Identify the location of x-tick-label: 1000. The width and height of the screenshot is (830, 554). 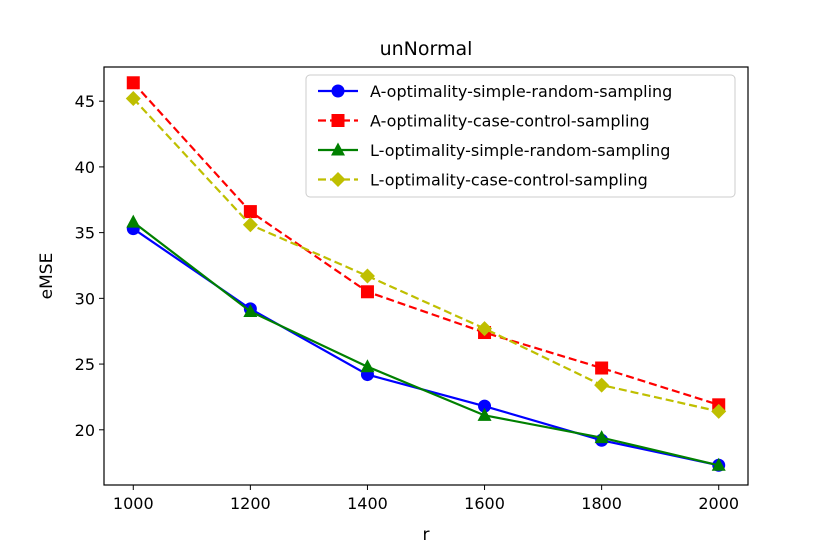
(133, 503).